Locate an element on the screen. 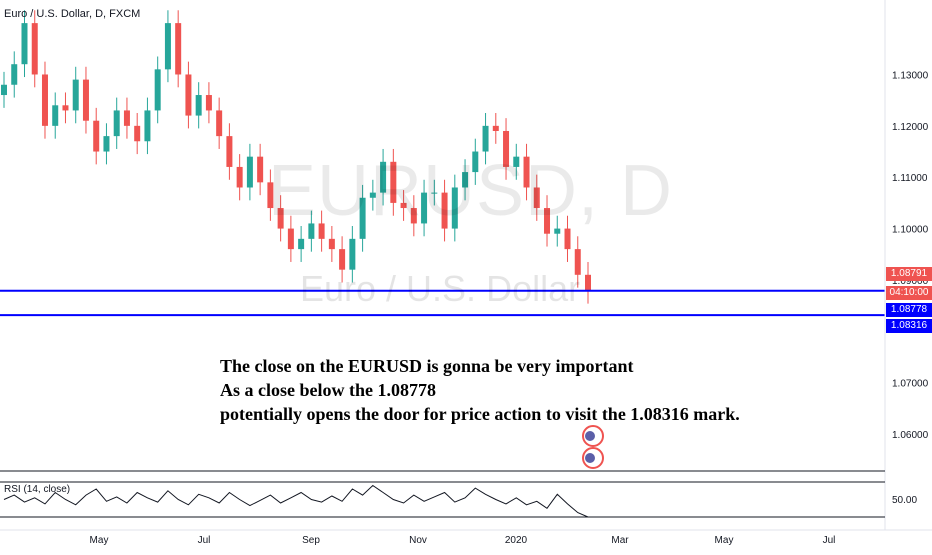 This screenshot has width=932, height=555. x-tick-label: Sep is located at coordinates (311, 540).